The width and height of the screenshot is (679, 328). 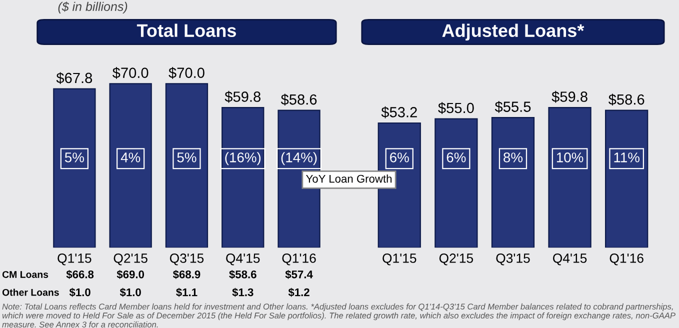 What do you see at coordinates (186, 30) in the screenshot?
I see `chart-title: Total Loans` at bounding box center [186, 30].